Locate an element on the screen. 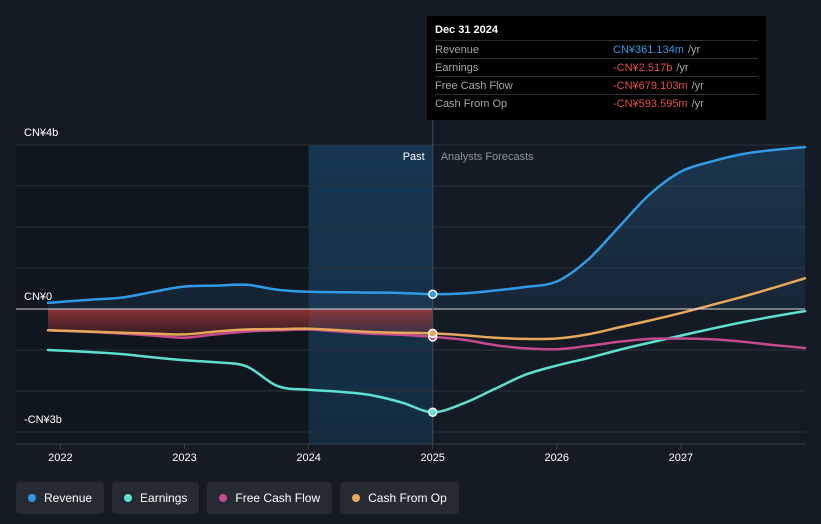 The height and width of the screenshot is (524, 821). tooltip-value: -CN¥679.103m is located at coordinates (650, 85).